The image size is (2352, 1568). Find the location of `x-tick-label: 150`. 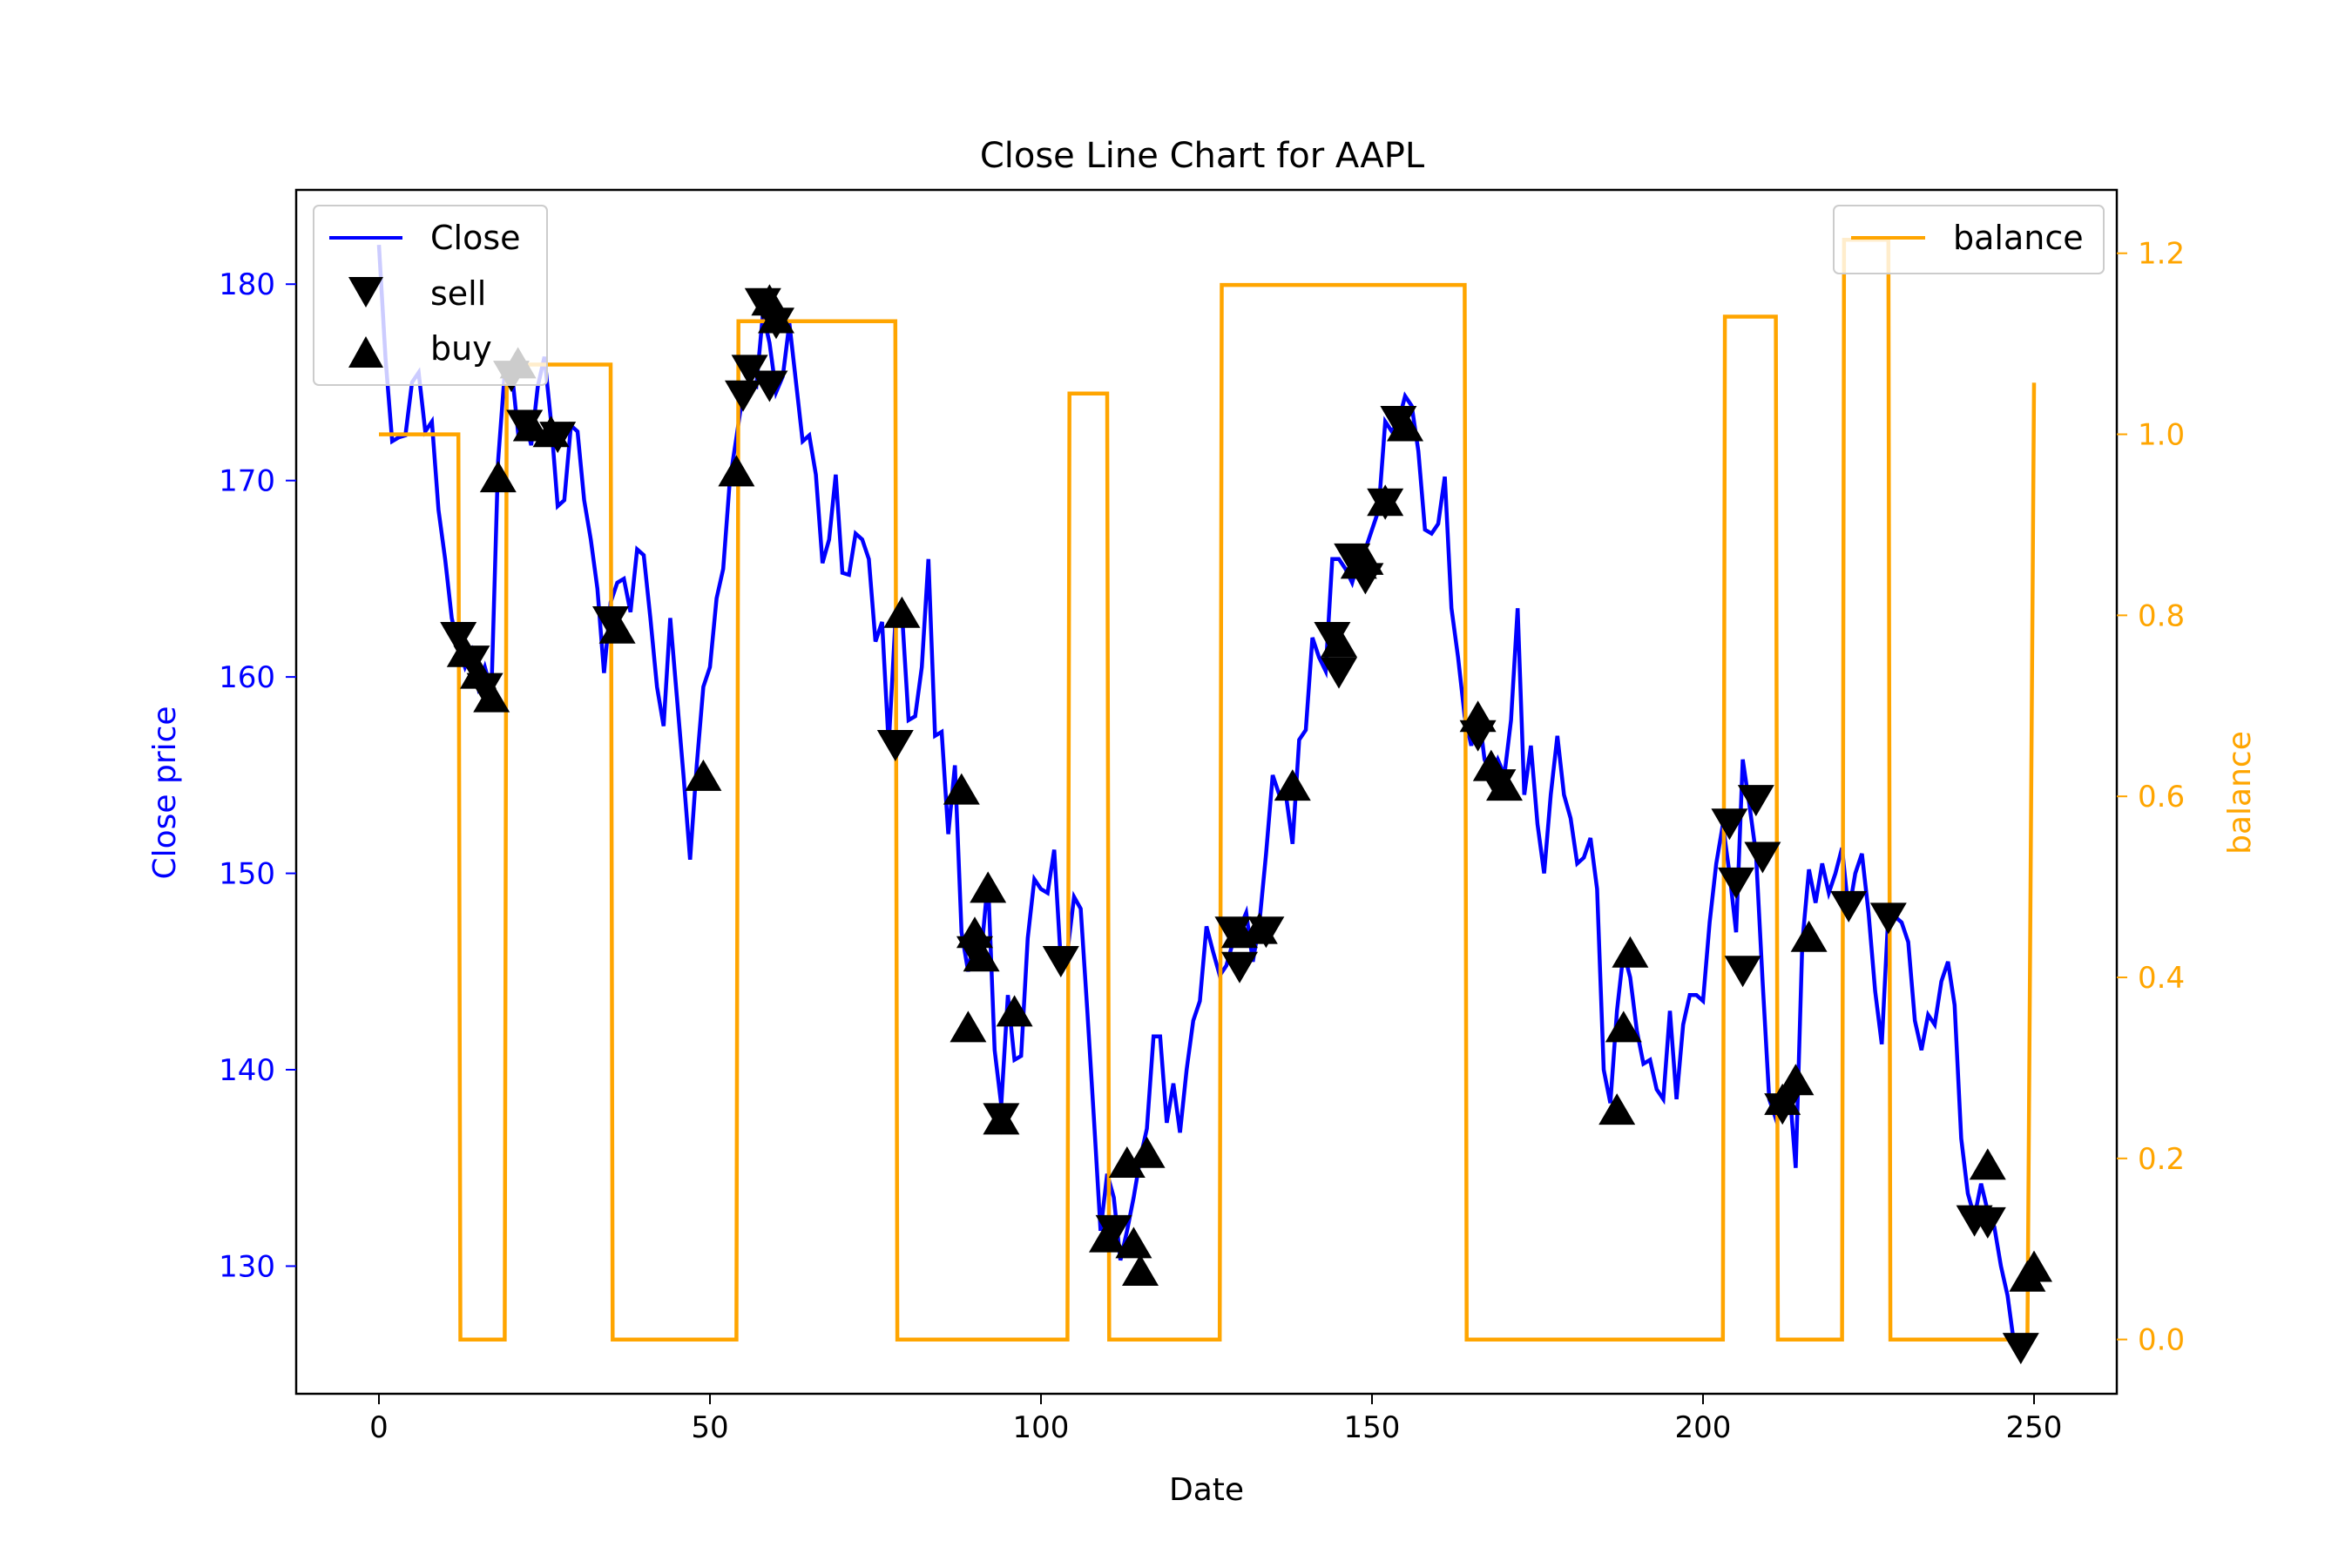

x-tick-label: 150 is located at coordinates (1372, 1428).